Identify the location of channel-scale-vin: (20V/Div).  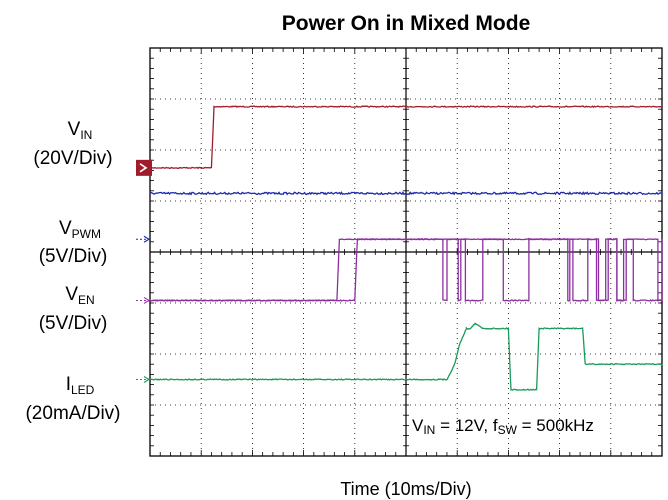
(72, 158).